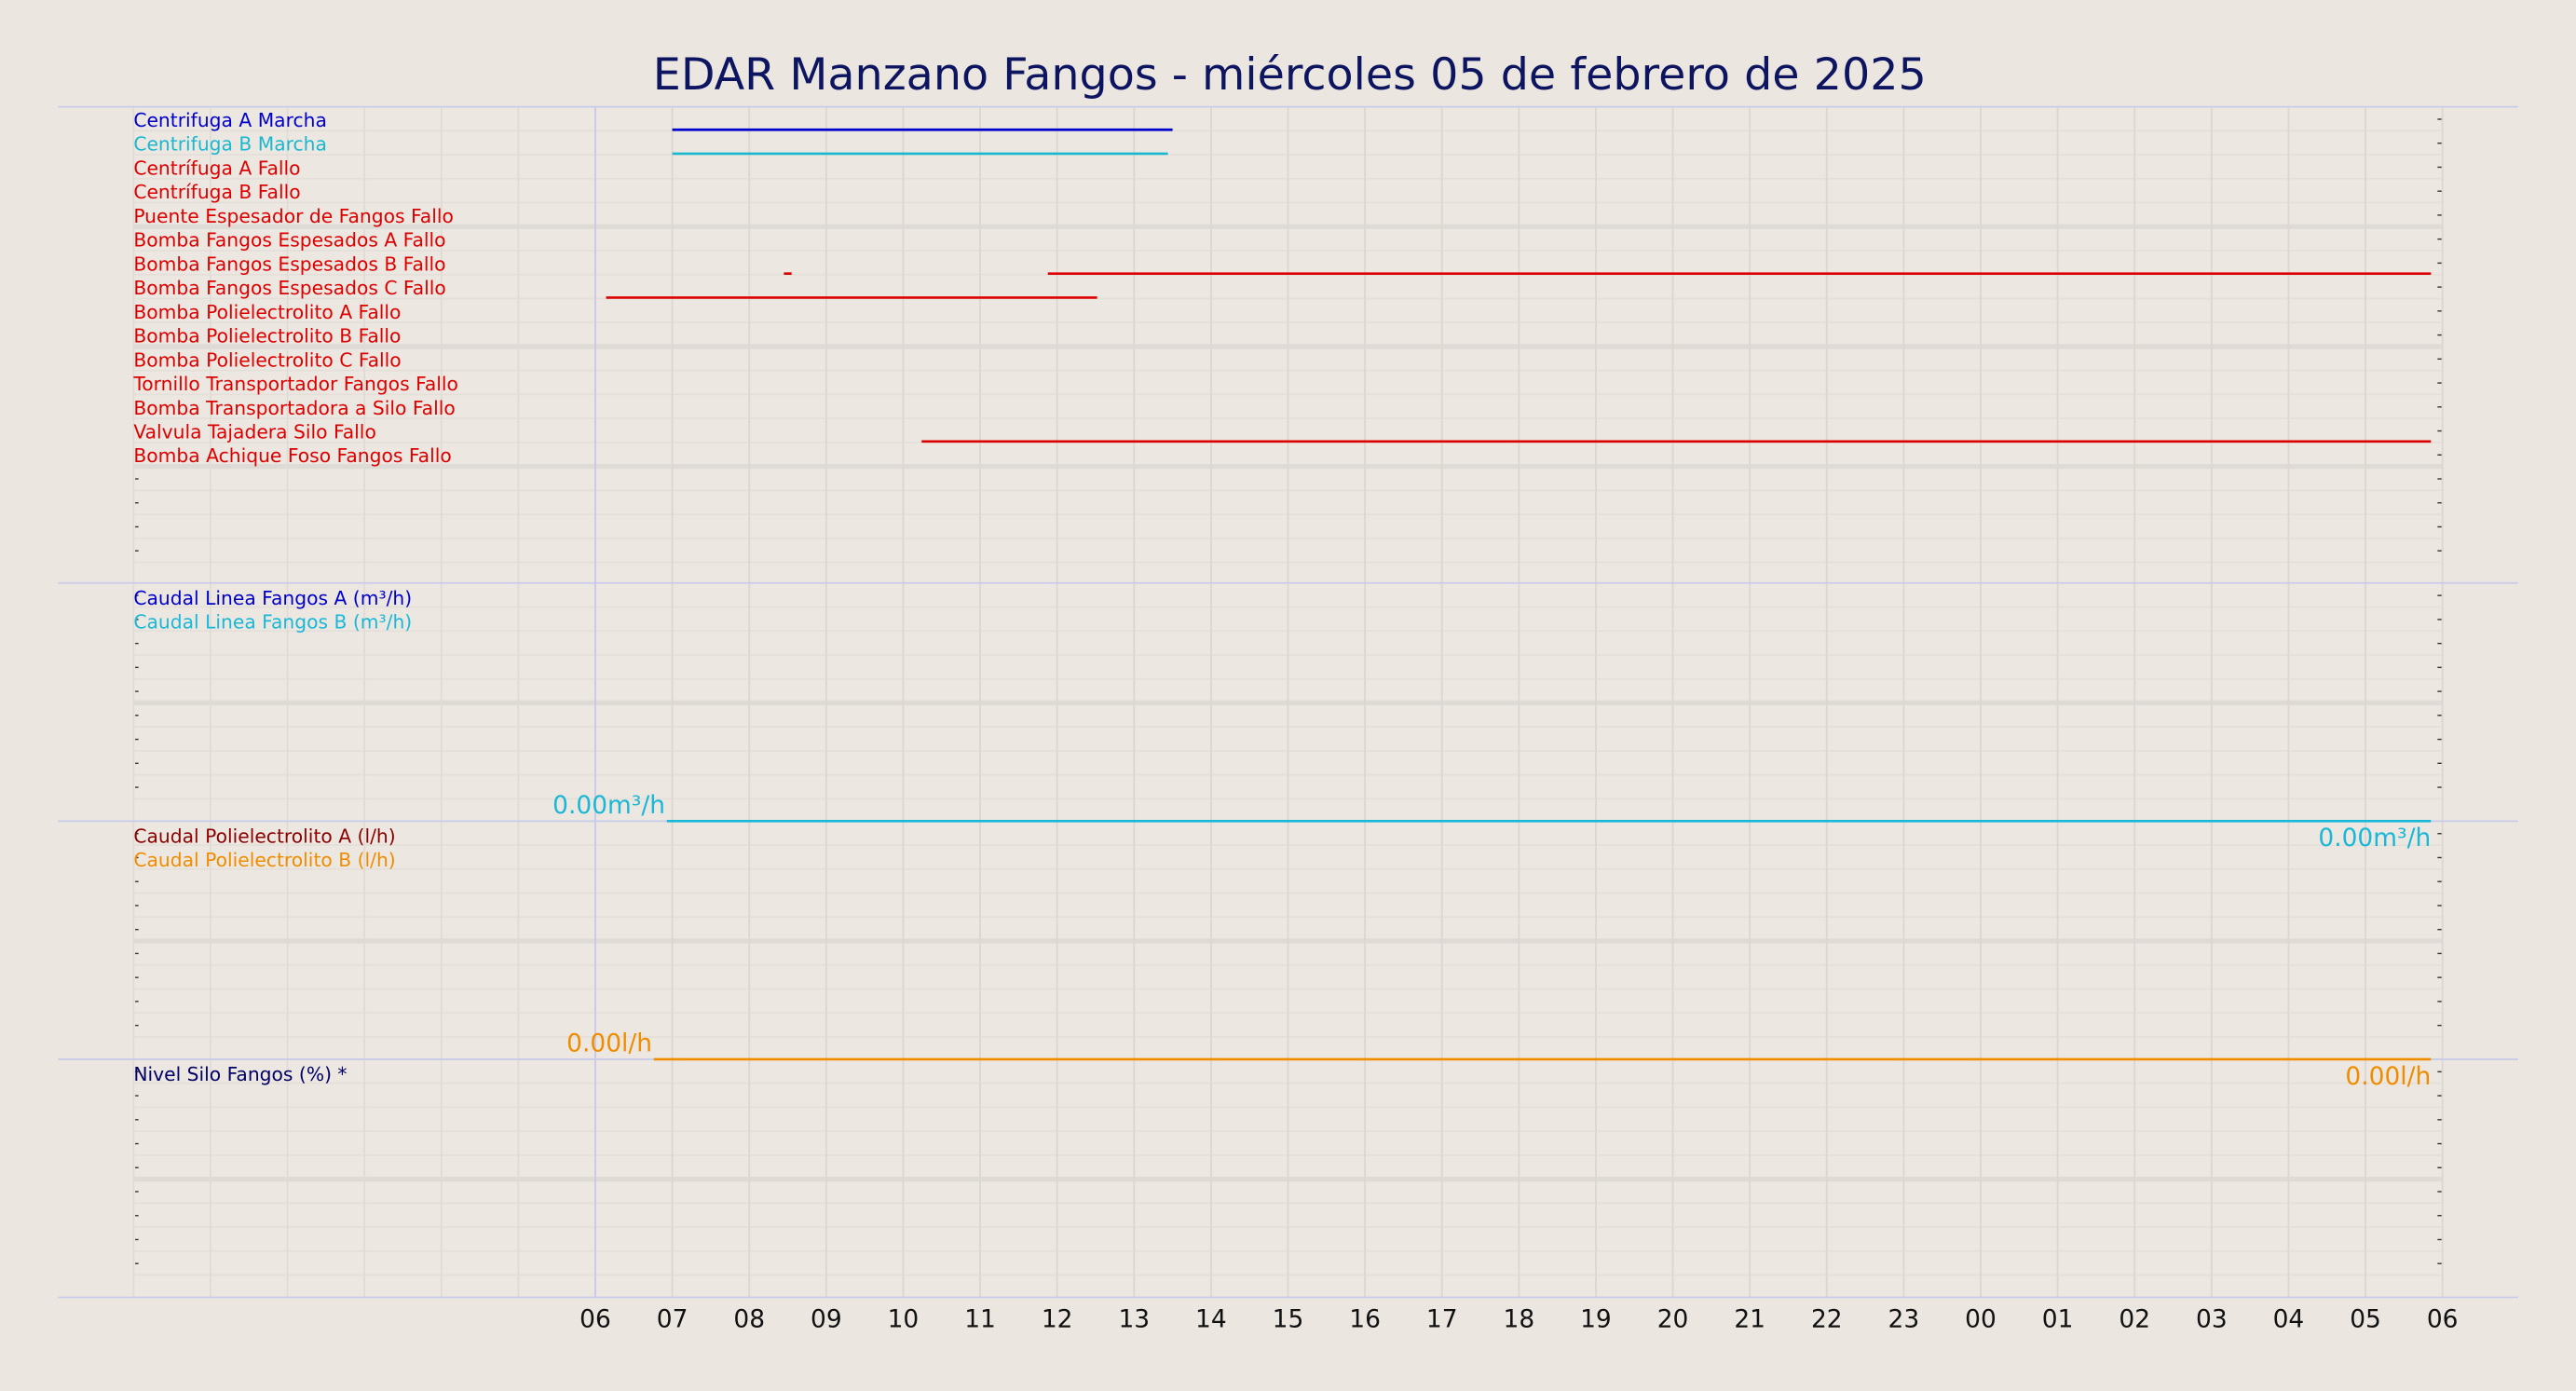 This screenshot has height=1391, width=2576. I want to click on x-tick-label: 05, so click(2366, 1319).